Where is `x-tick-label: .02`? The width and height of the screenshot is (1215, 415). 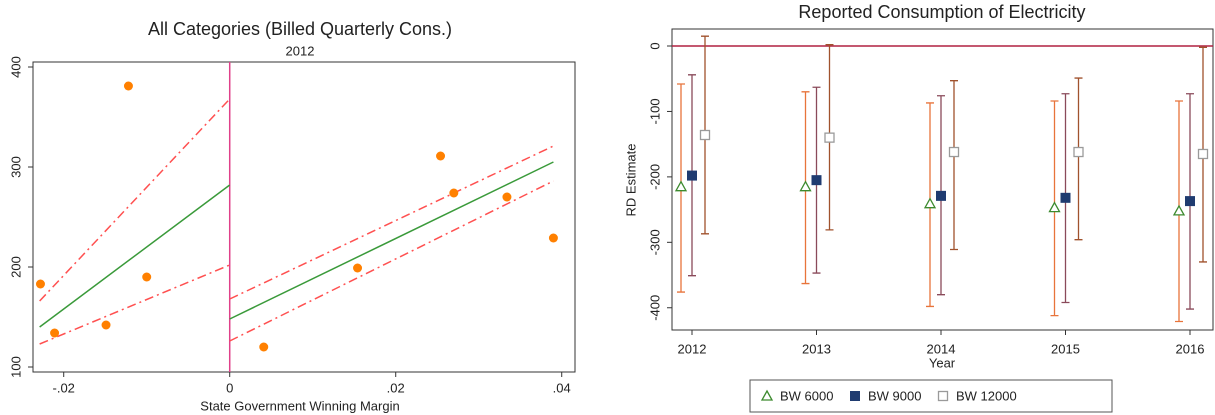 x-tick-label: .02 is located at coordinates (396, 387).